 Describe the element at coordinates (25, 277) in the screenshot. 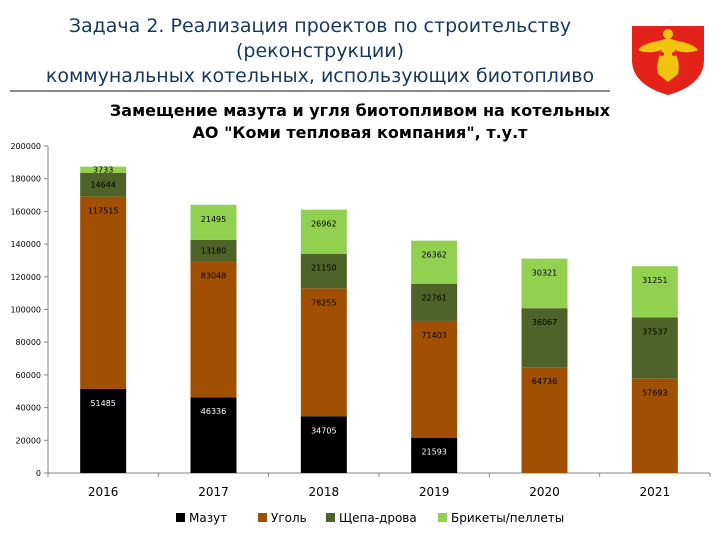

I see `y-tick-label: 120000` at that location.